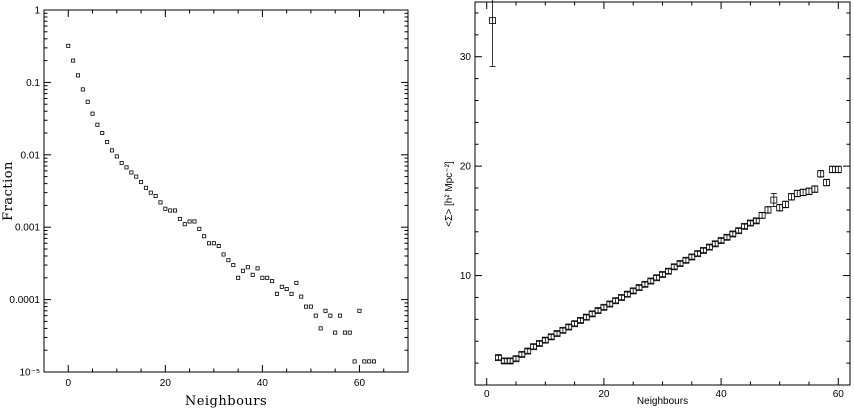 Image resolution: width=854 pixels, height=408 pixels. Describe the element at coordinates (29, 373) in the screenshot. I see `left-y-tick-label: 10⁻⁵` at that location.